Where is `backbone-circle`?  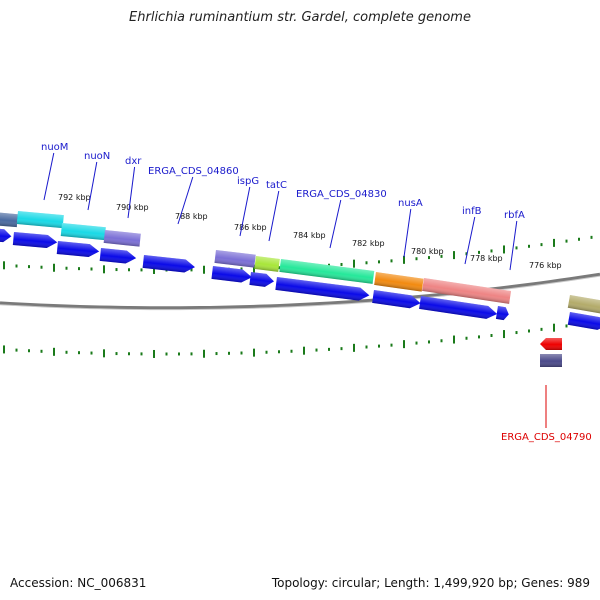
backbone-circle is located at coordinates (300, 291).